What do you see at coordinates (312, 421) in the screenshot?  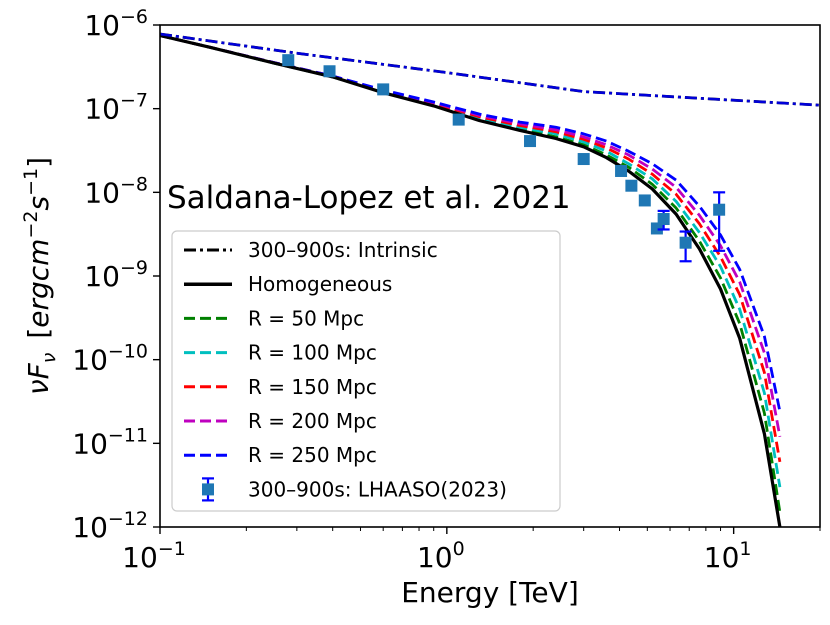 I see `legend-label-5: R = 200 Mpc` at bounding box center [312, 421].